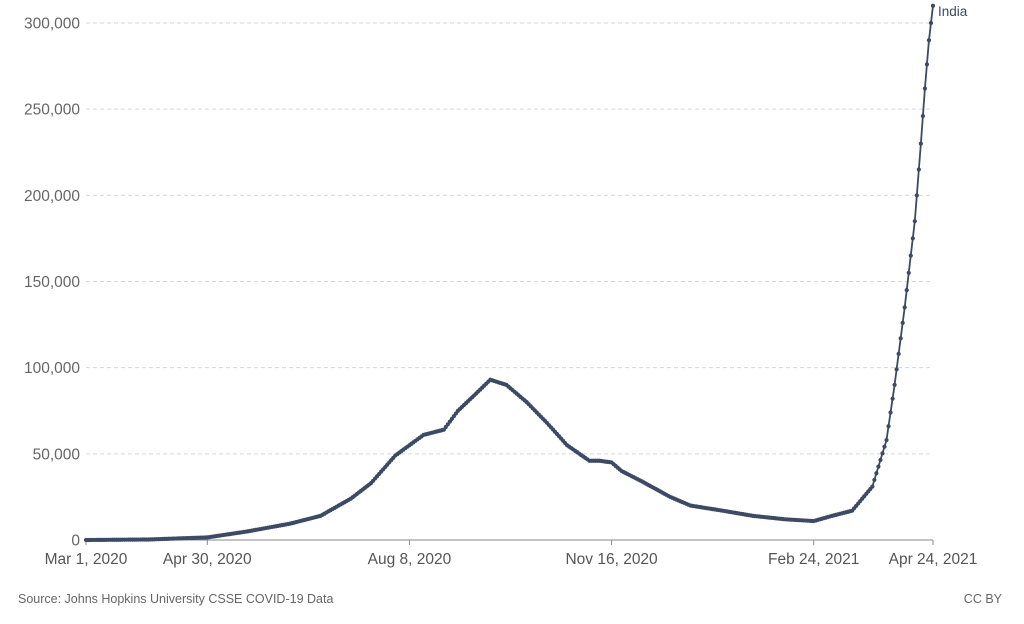 The image size is (1024, 624). What do you see at coordinates (86, 559) in the screenshot?
I see `x-tick-label: Mar 1, 2020` at bounding box center [86, 559].